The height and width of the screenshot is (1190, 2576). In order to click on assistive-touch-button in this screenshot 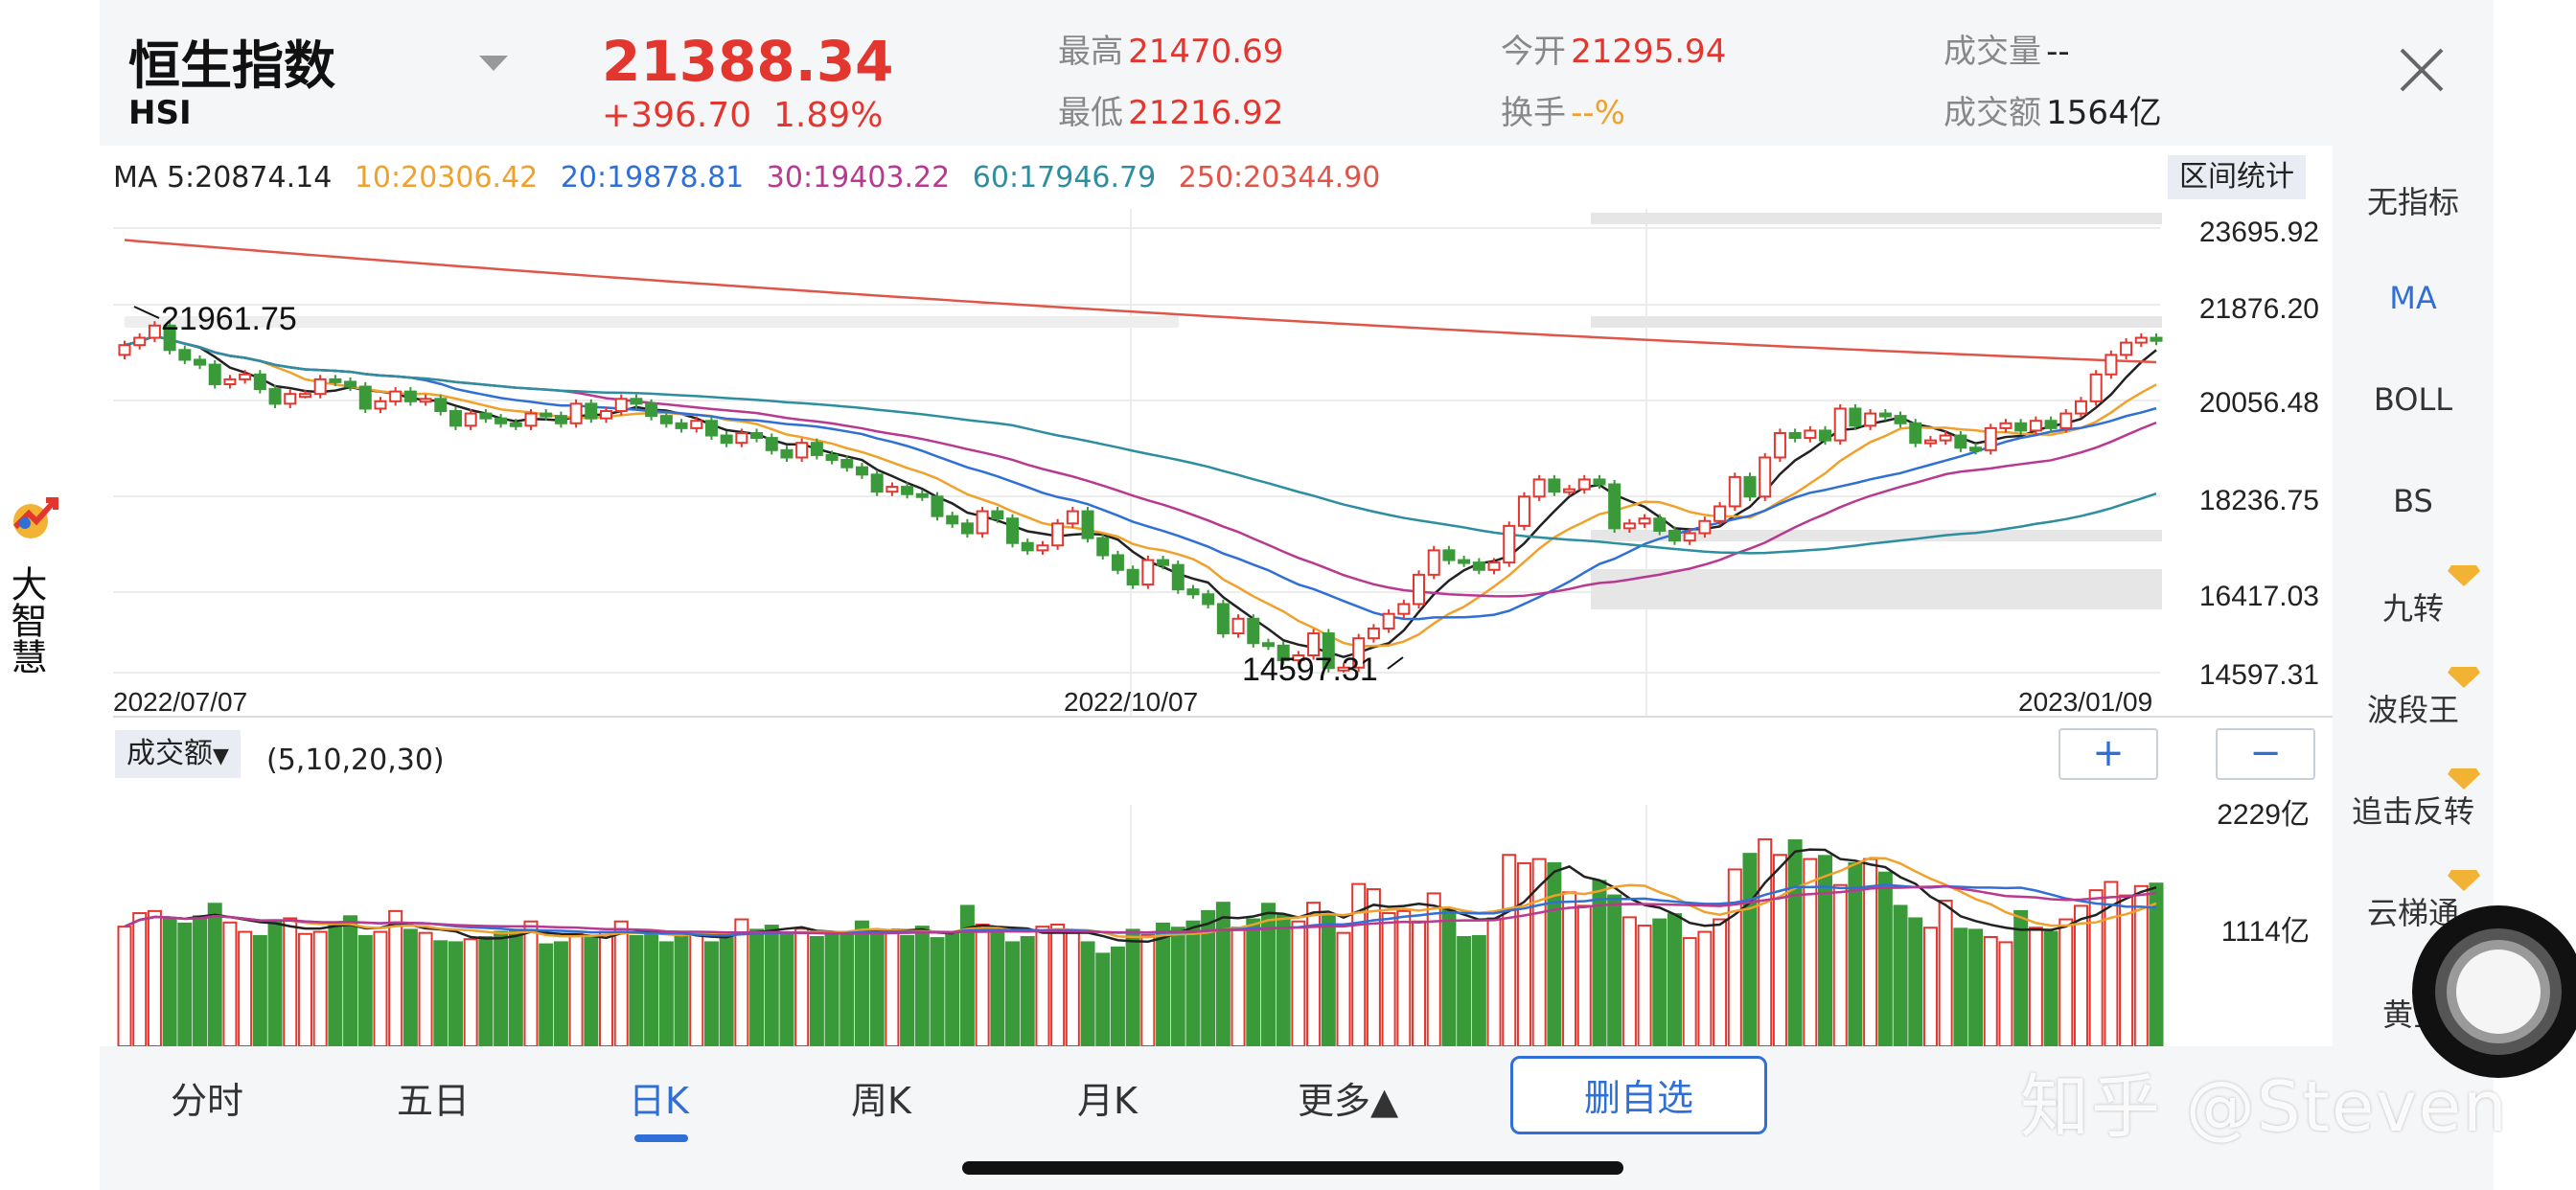, I will do `click(2483, 991)`.